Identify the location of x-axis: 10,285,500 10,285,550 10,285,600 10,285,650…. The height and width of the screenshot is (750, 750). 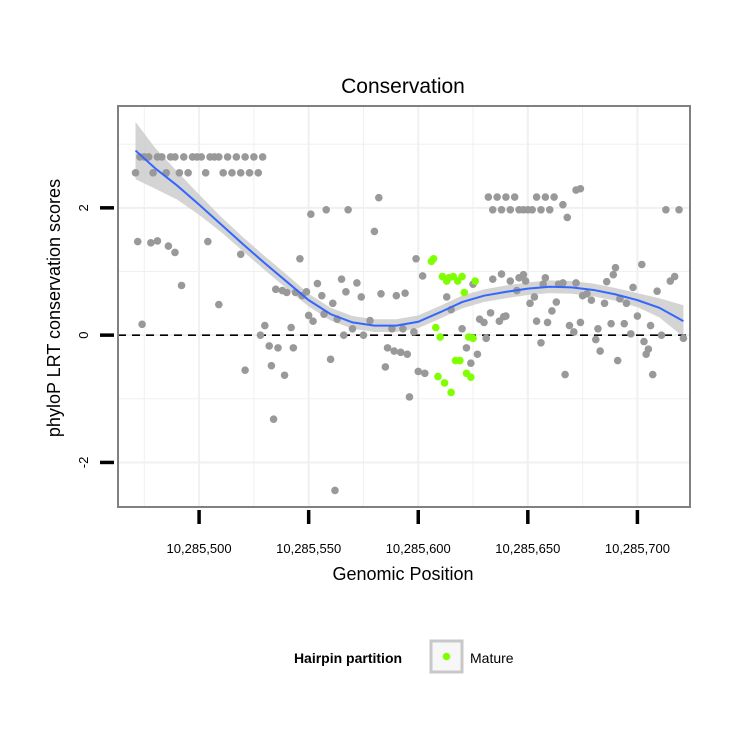
(418, 533).